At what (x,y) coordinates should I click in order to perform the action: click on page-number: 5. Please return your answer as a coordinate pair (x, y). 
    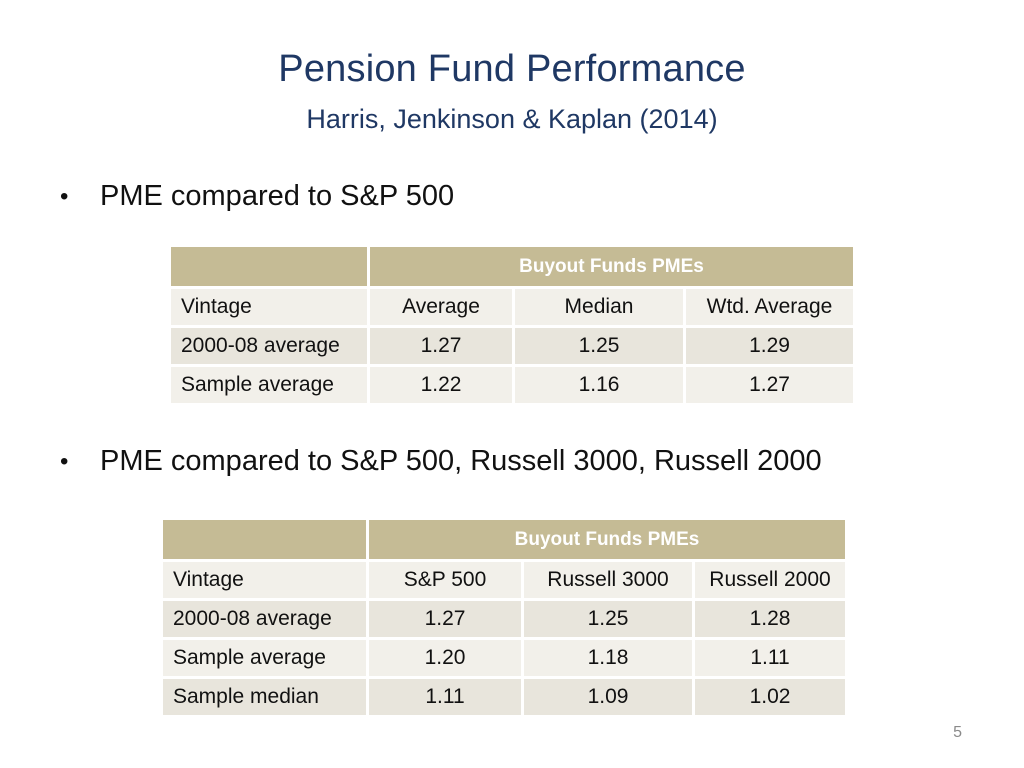
    Looking at the image, I should click on (957, 732).